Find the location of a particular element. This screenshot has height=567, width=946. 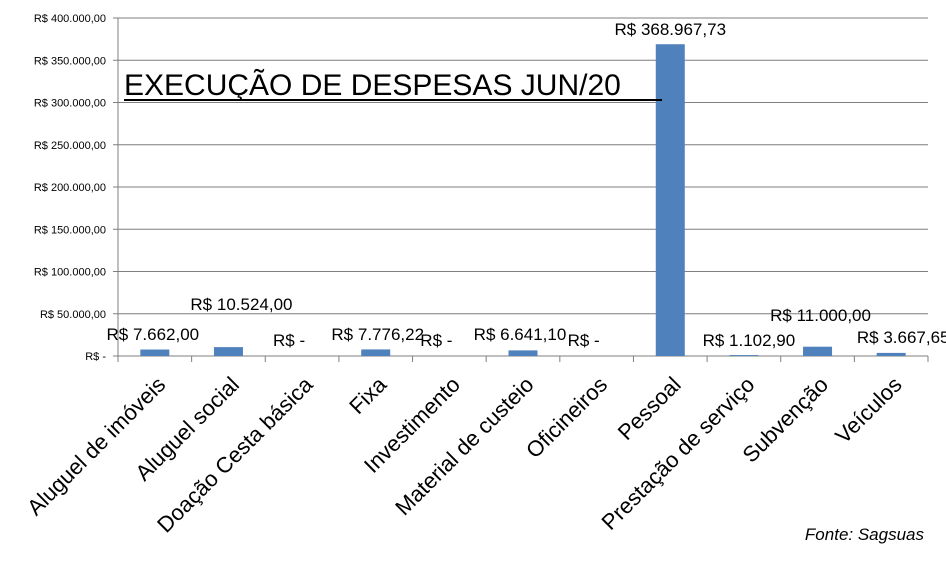

data-label: R$ 1.102,90 is located at coordinates (749, 340).